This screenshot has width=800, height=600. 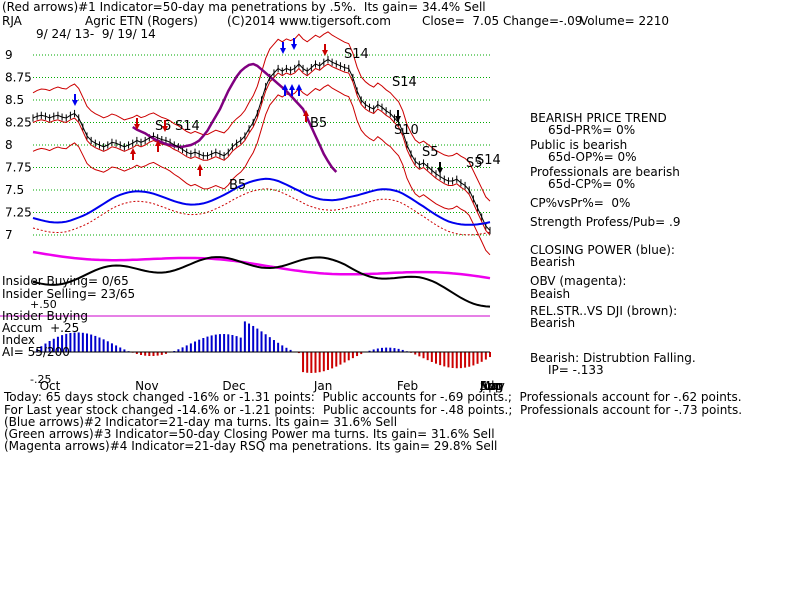 I want to click on accum-plus50: +.50, so click(x=43, y=304).